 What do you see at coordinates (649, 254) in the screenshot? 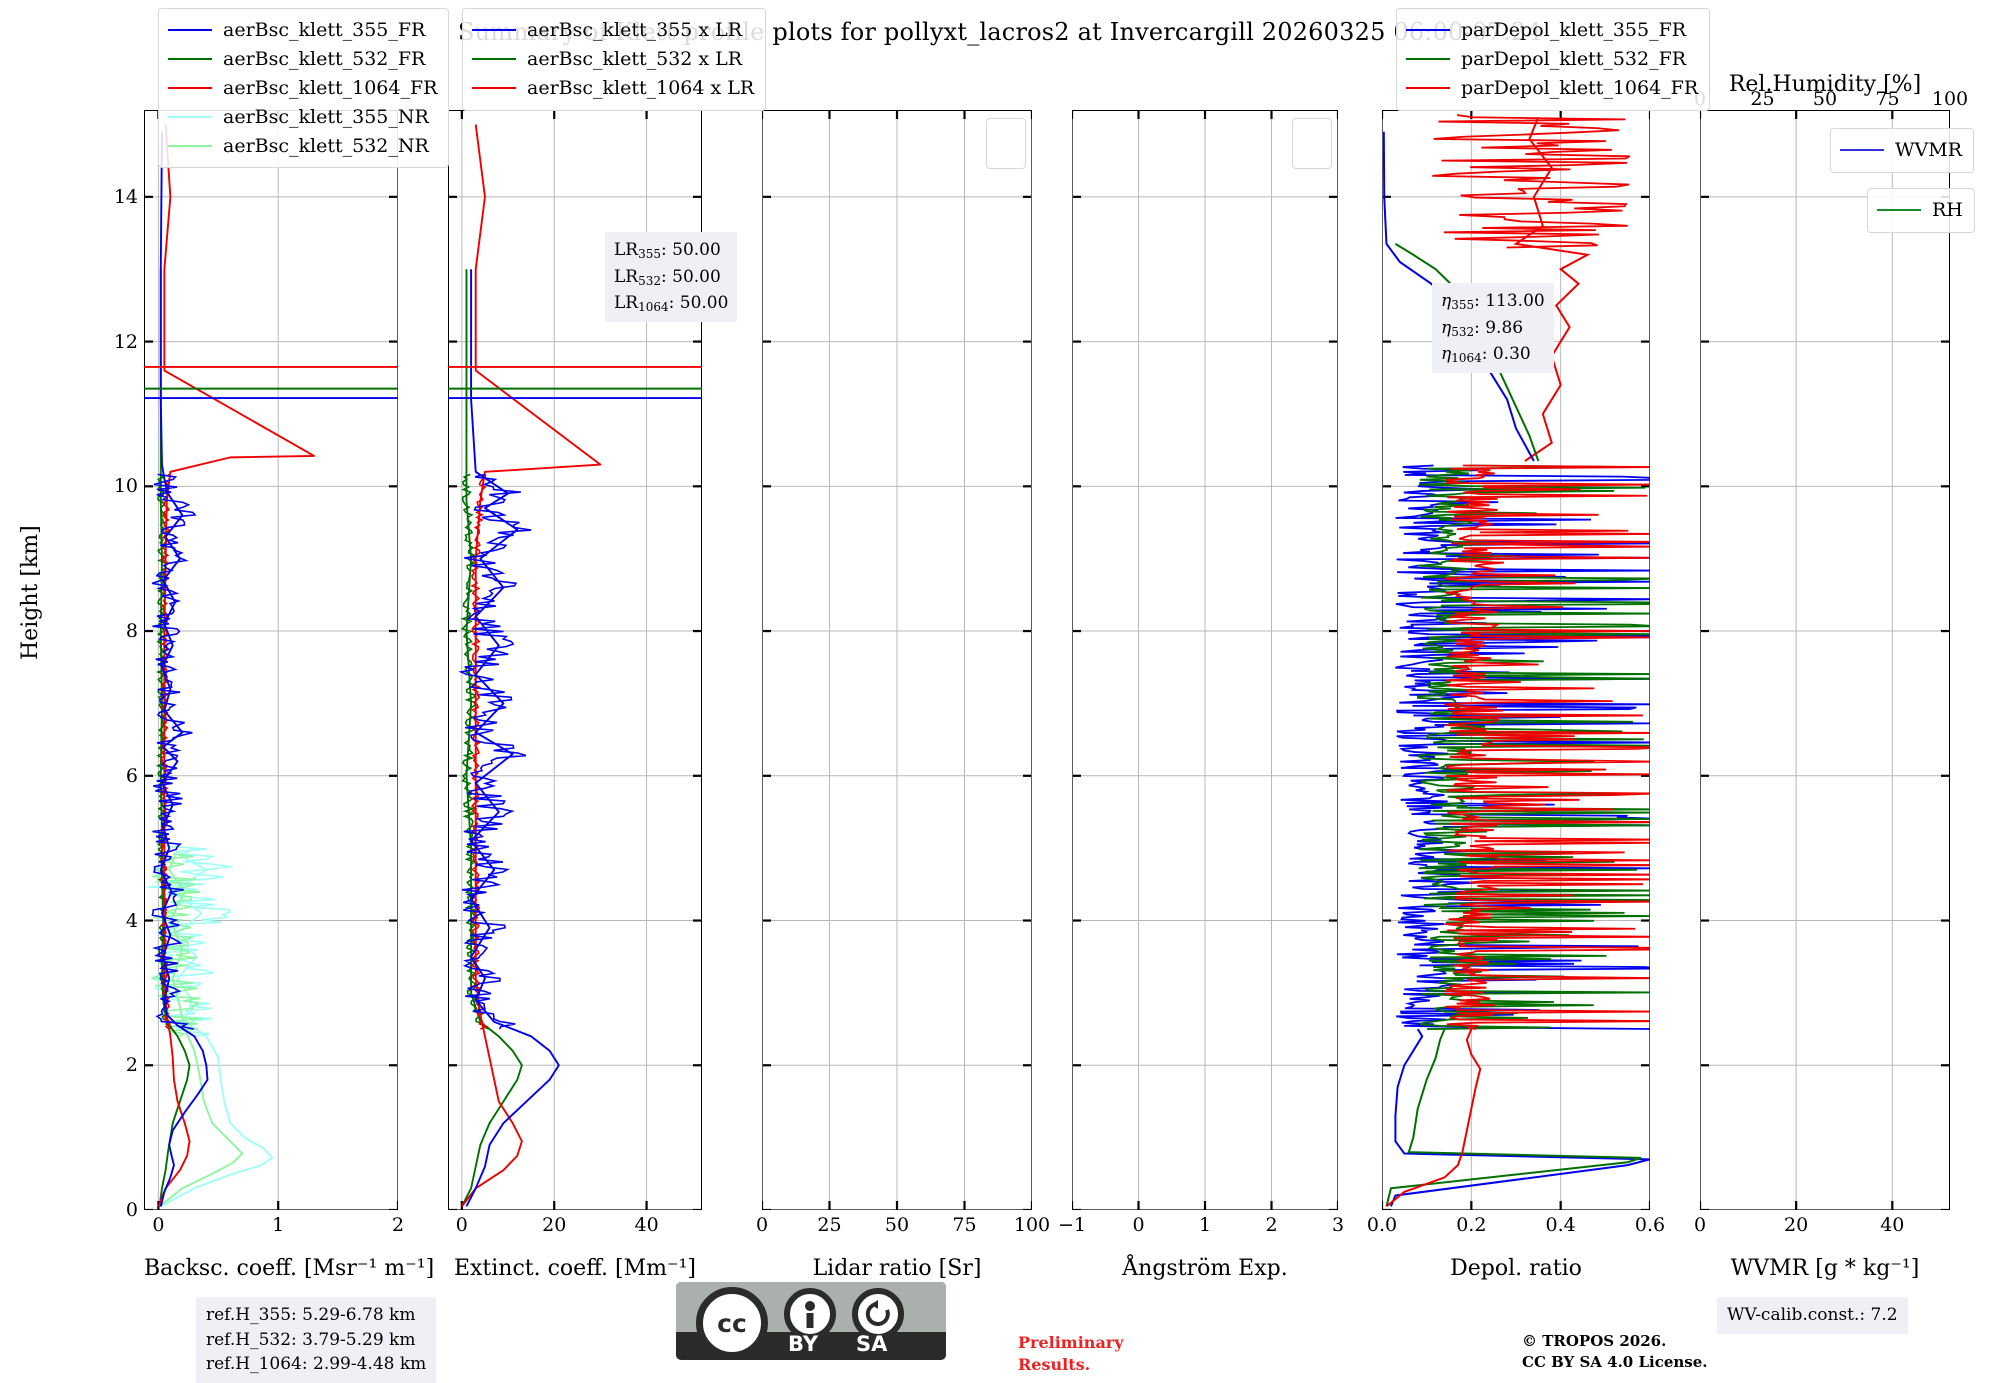
I see `annotation-subscript: 355` at bounding box center [649, 254].